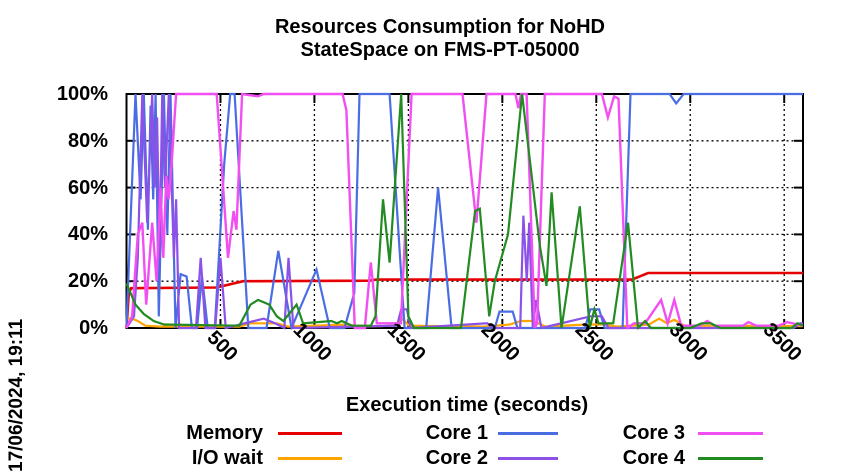 The height and width of the screenshot is (475, 850). Describe the element at coordinates (653, 458) in the screenshot. I see `legend-label-core4: Core 4` at that location.